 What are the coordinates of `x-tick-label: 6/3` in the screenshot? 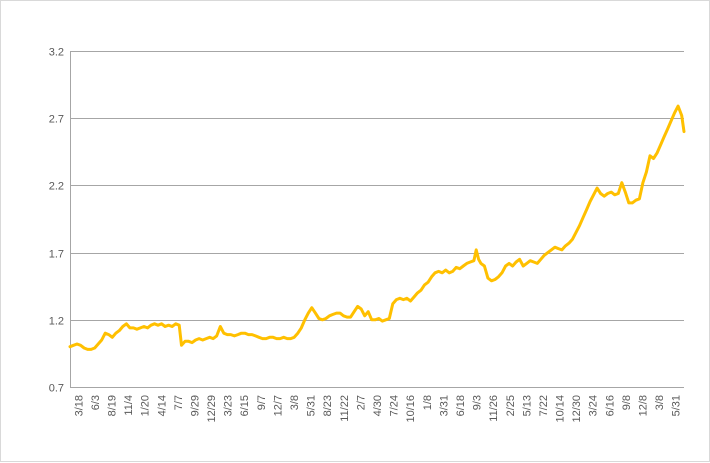 It's located at (96, 402).